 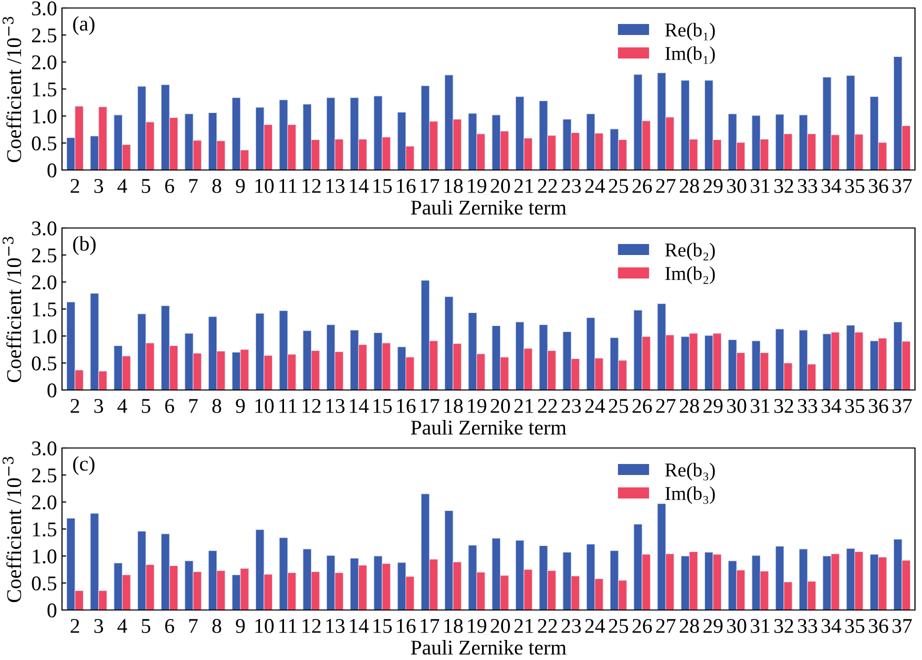 What do you see at coordinates (44, 529) in the screenshot?
I see `y-tick-label: 1.5` at bounding box center [44, 529].